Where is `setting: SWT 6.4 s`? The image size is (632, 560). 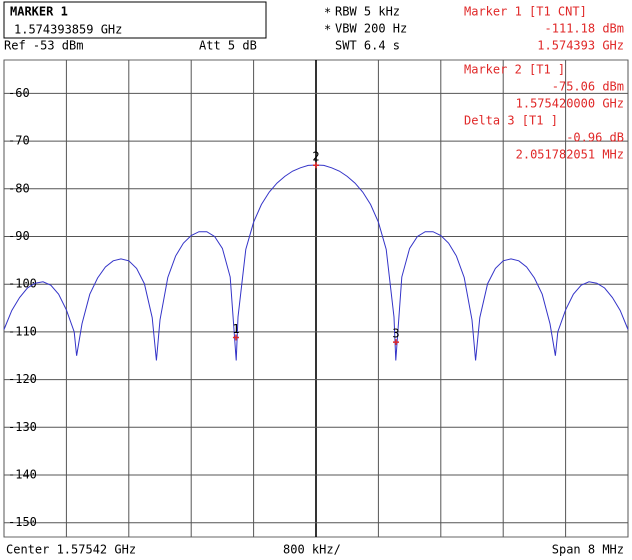 setting: SWT 6.4 s is located at coordinates (367, 46).